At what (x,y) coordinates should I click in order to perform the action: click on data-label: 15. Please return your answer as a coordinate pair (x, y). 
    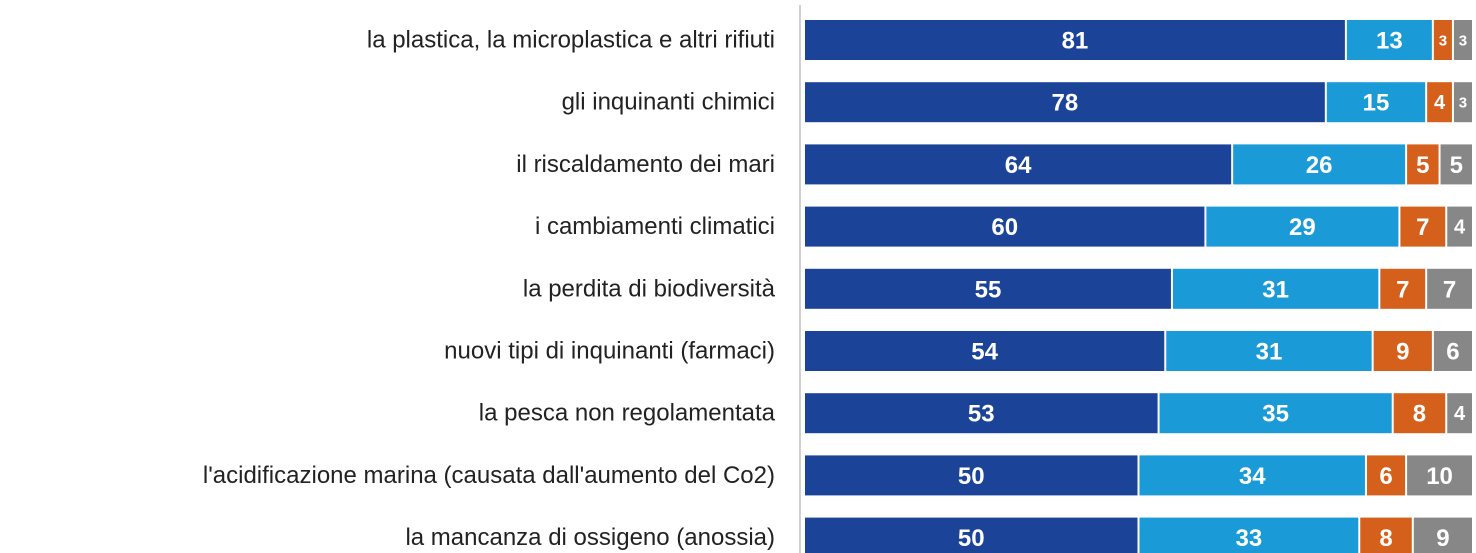
    Looking at the image, I should click on (1376, 103).